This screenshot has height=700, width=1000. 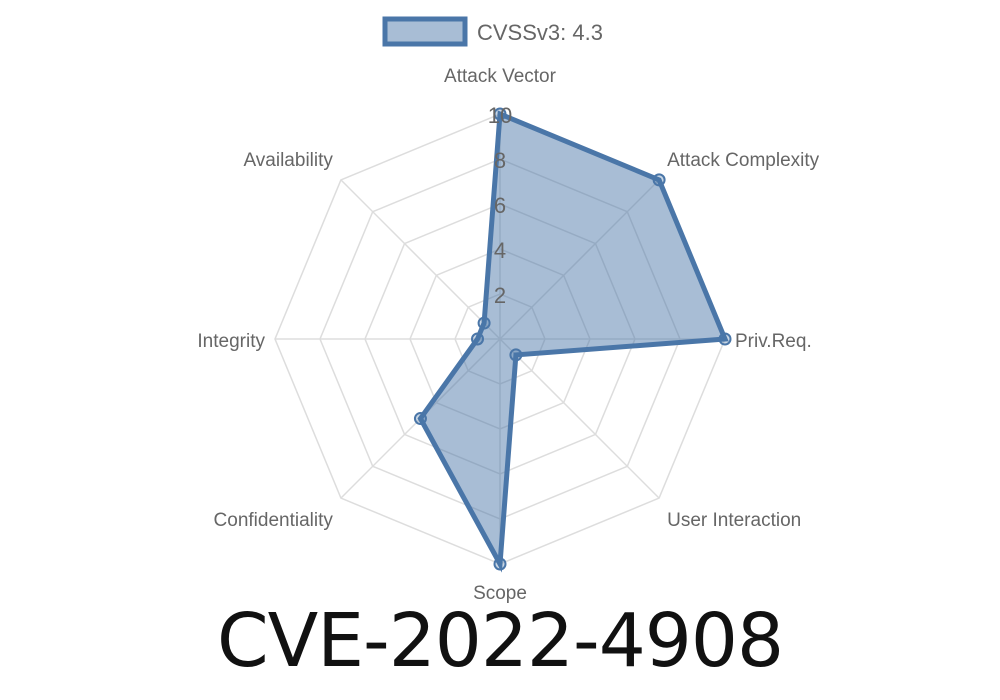 What do you see at coordinates (500, 250) in the screenshot?
I see `tick-label: 4` at bounding box center [500, 250].